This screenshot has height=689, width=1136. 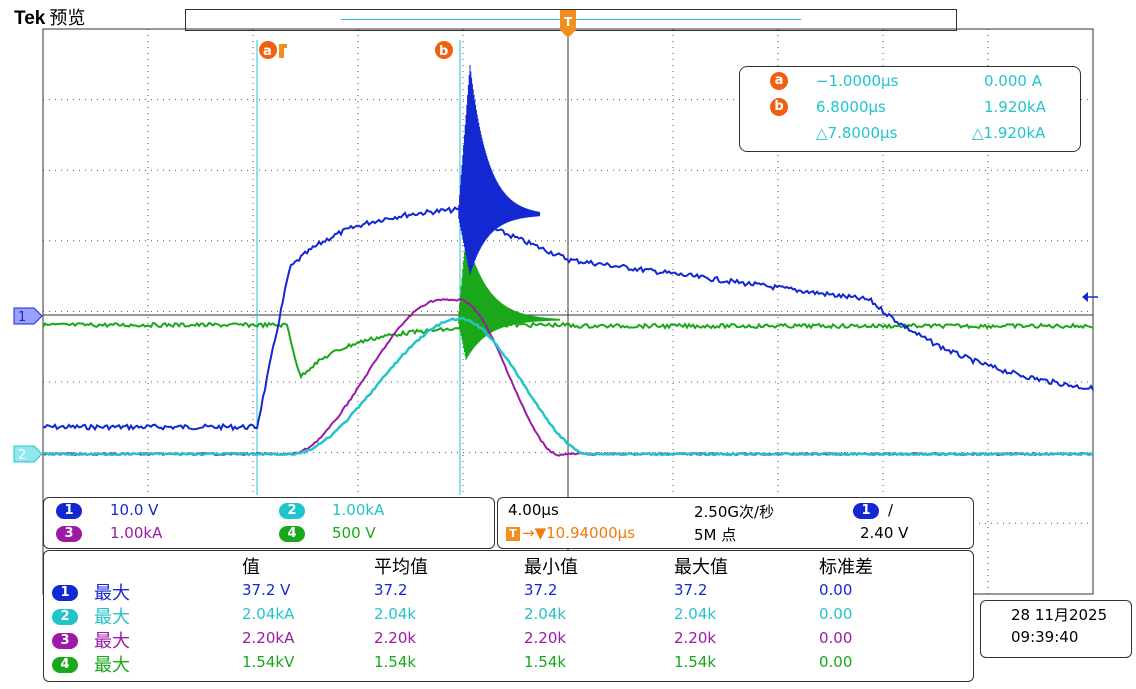 I want to click on svg-text: 2, so click(x=22, y=455).